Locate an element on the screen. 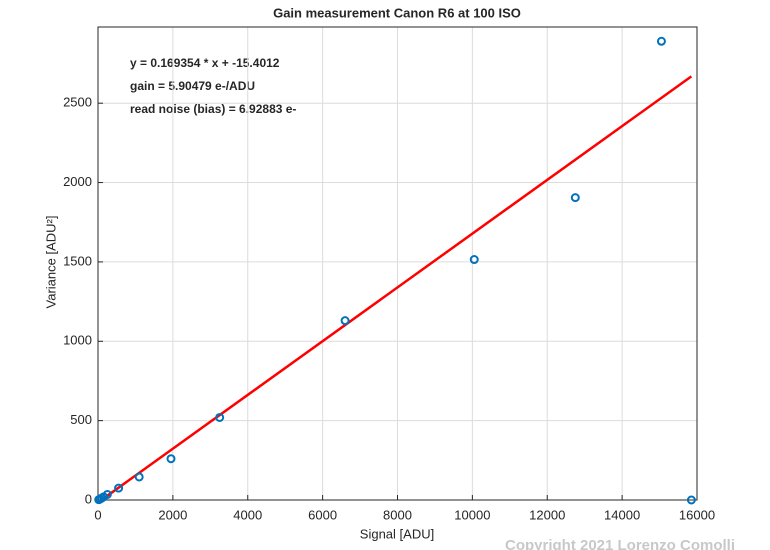 This screenshot has width=770, height=550. y-tick-label: 1500 is located at coordinates (77, 260).